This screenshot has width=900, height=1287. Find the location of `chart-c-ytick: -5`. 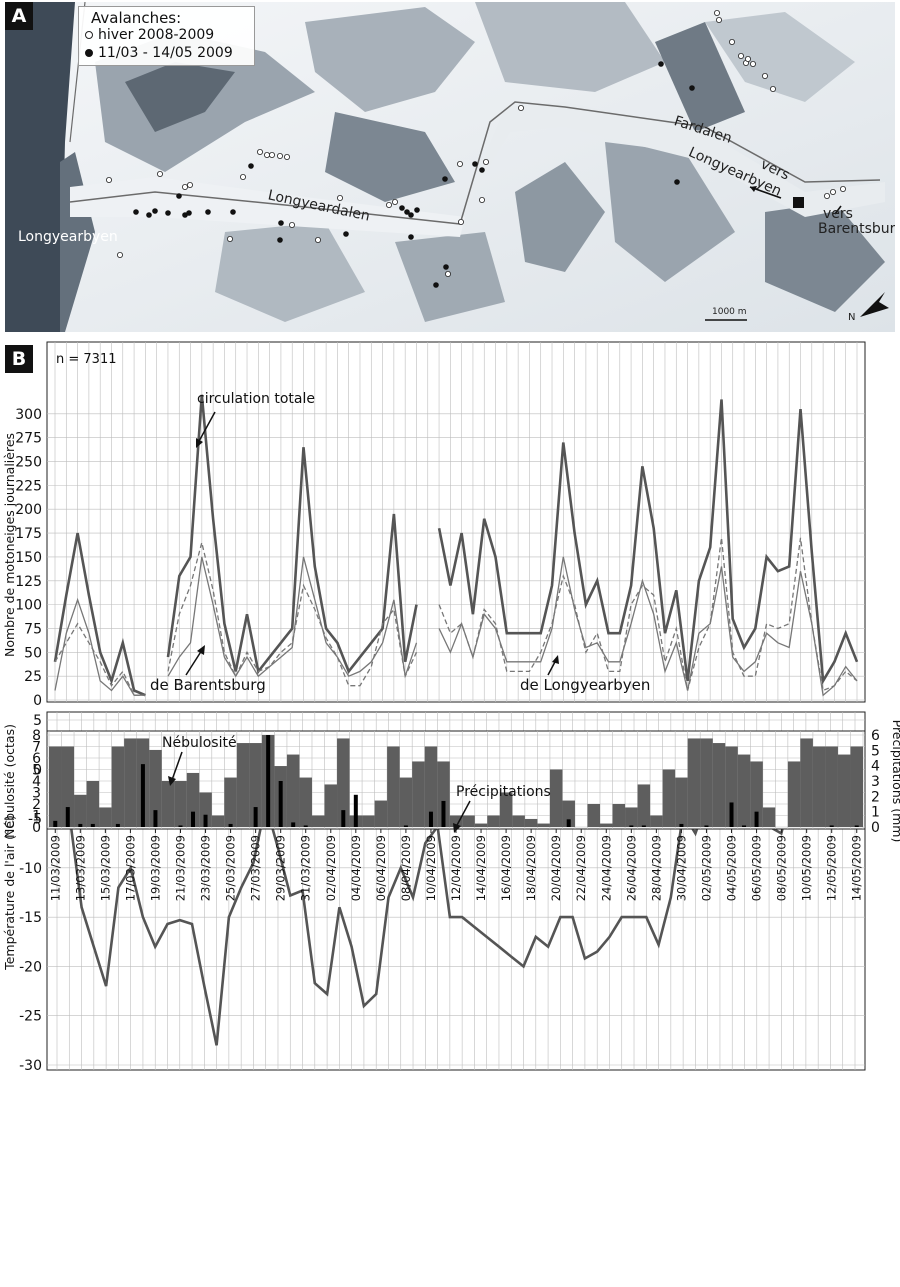

chart-c-ytick: -5 is located at coordinates (35, 820).